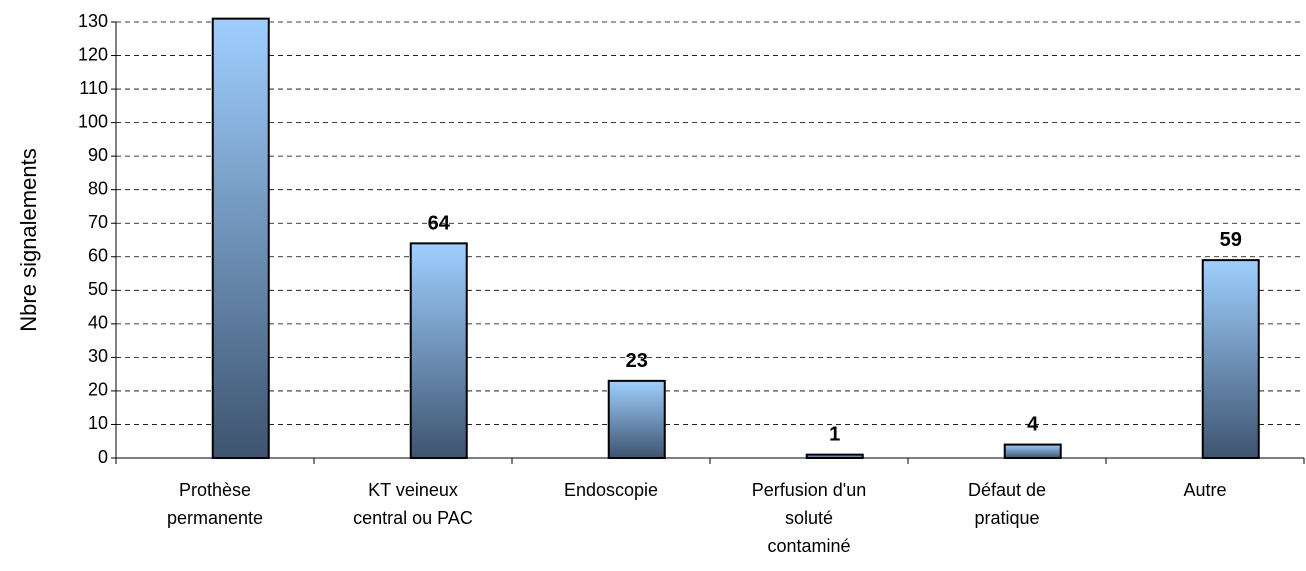  Describe the element at coordinates (93, 54) in the screenshot. I see `y-tick-label: 120` at that location.